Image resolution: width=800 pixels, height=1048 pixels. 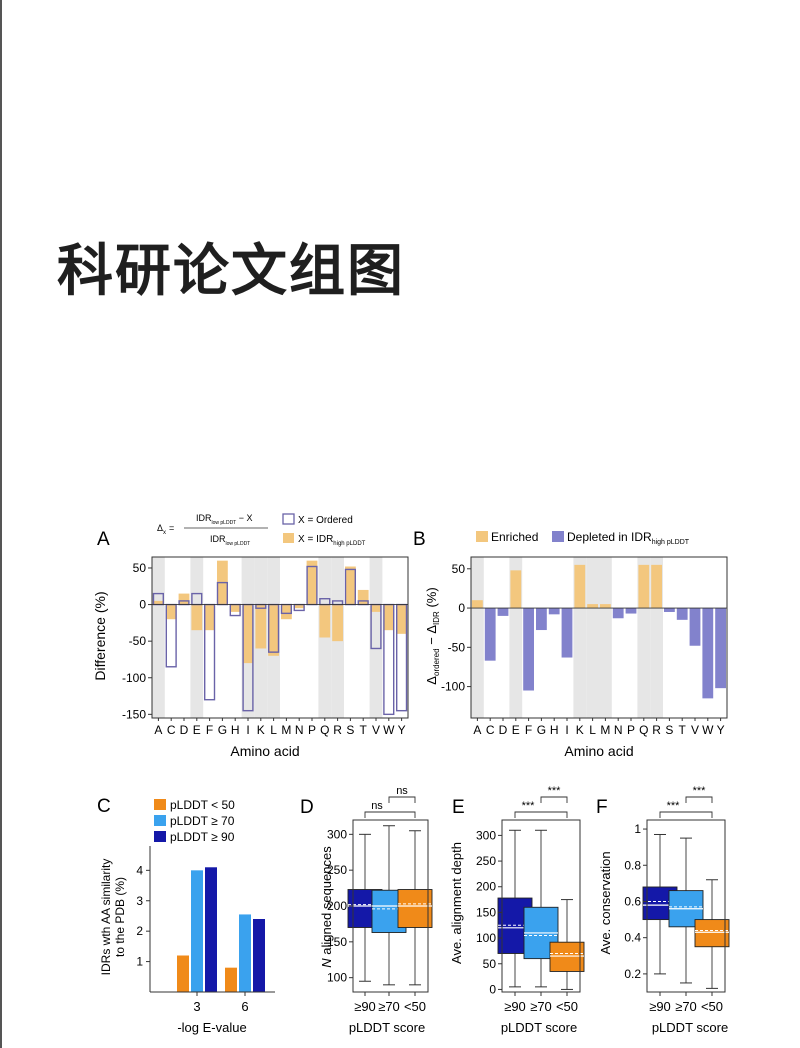 I want to click on panel-f-ylabel: Ave. conservation, so click(x=605, y=902).